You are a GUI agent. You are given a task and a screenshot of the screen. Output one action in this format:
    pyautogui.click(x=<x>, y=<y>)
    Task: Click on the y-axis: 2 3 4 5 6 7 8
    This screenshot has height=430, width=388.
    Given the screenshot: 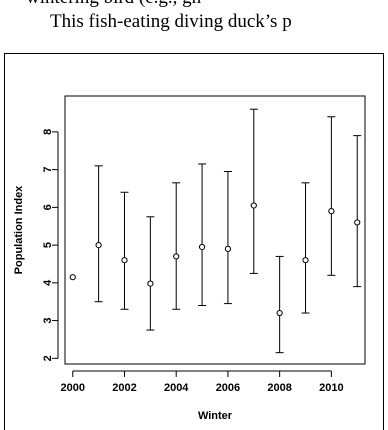 What is the action you would take?
    pyautogui.click(x=50, y=245)
    